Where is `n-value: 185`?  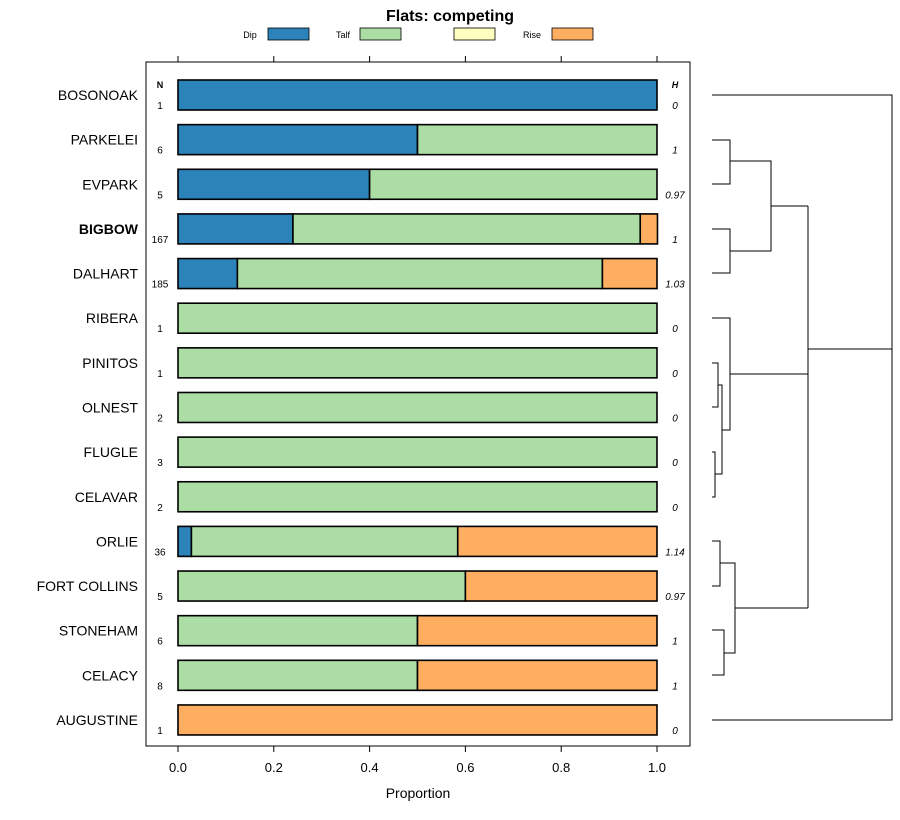 n-value: 185 is located at coordinates (160, 285).